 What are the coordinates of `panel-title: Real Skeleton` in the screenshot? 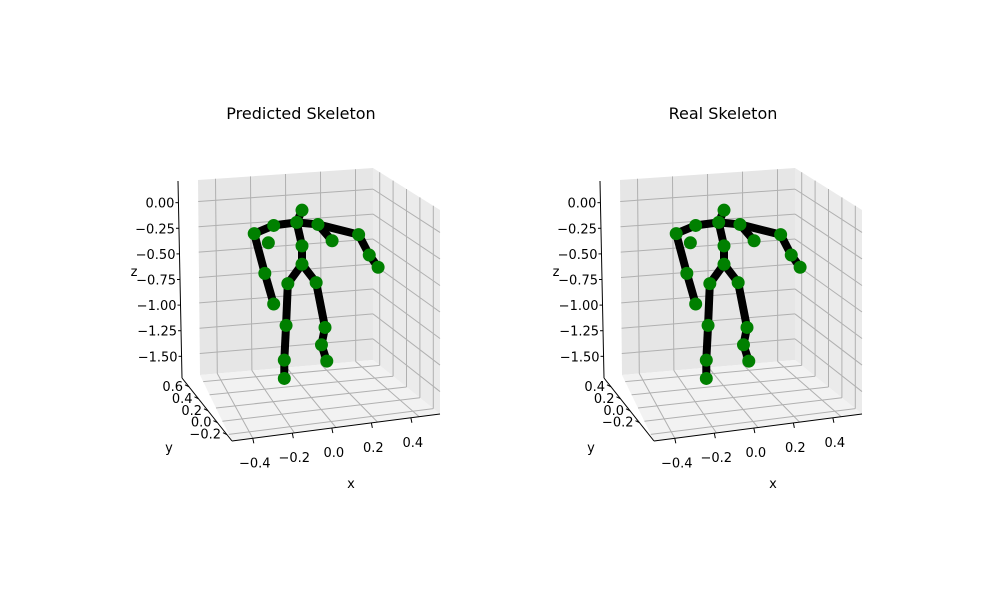 It's located at (723, 113).